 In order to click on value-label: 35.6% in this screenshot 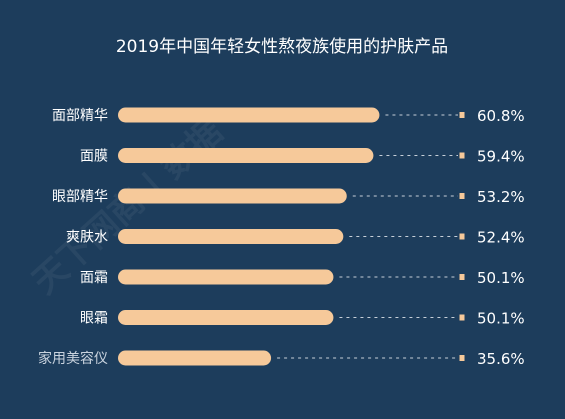, I will do `click(501, 359)`.